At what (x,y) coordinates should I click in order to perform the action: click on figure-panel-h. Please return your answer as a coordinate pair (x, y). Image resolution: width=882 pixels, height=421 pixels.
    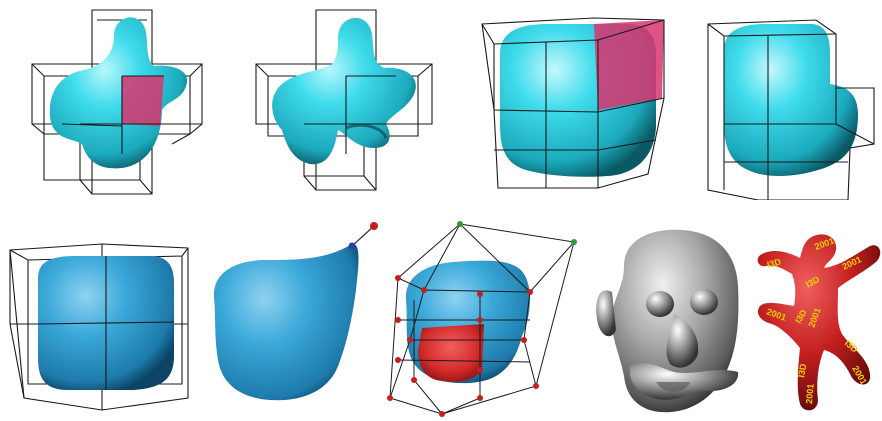
    Looking at the image, I should click on (670, 322).